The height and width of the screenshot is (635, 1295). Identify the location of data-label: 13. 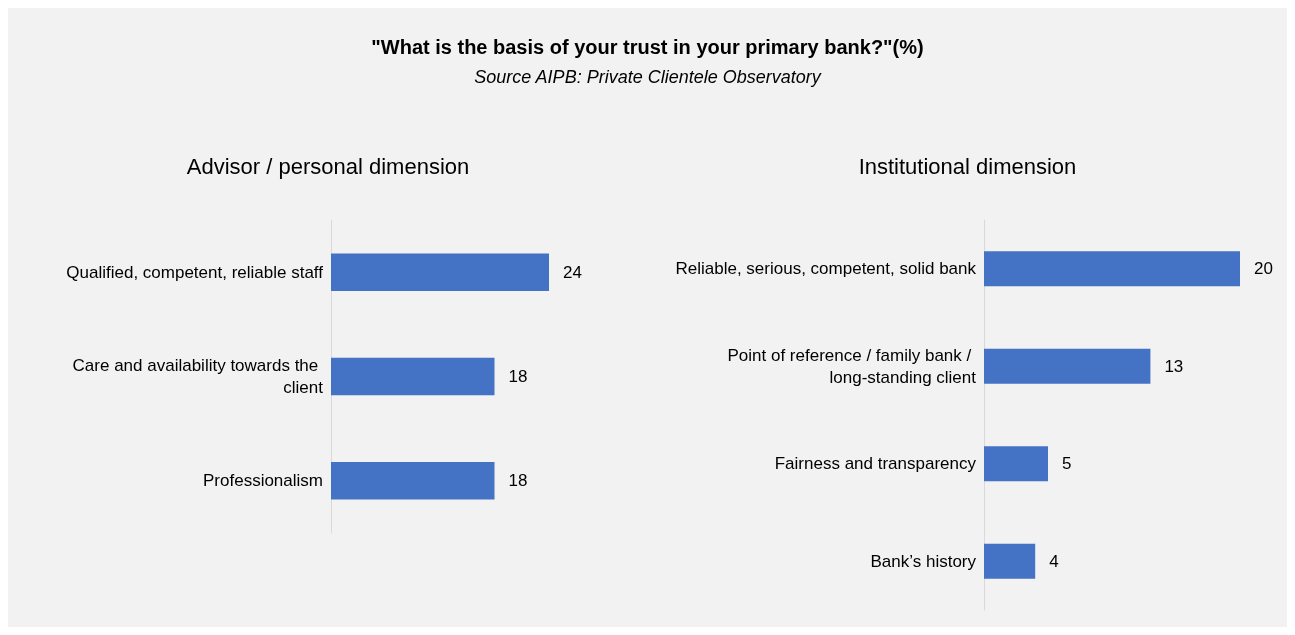
(1174, 366).